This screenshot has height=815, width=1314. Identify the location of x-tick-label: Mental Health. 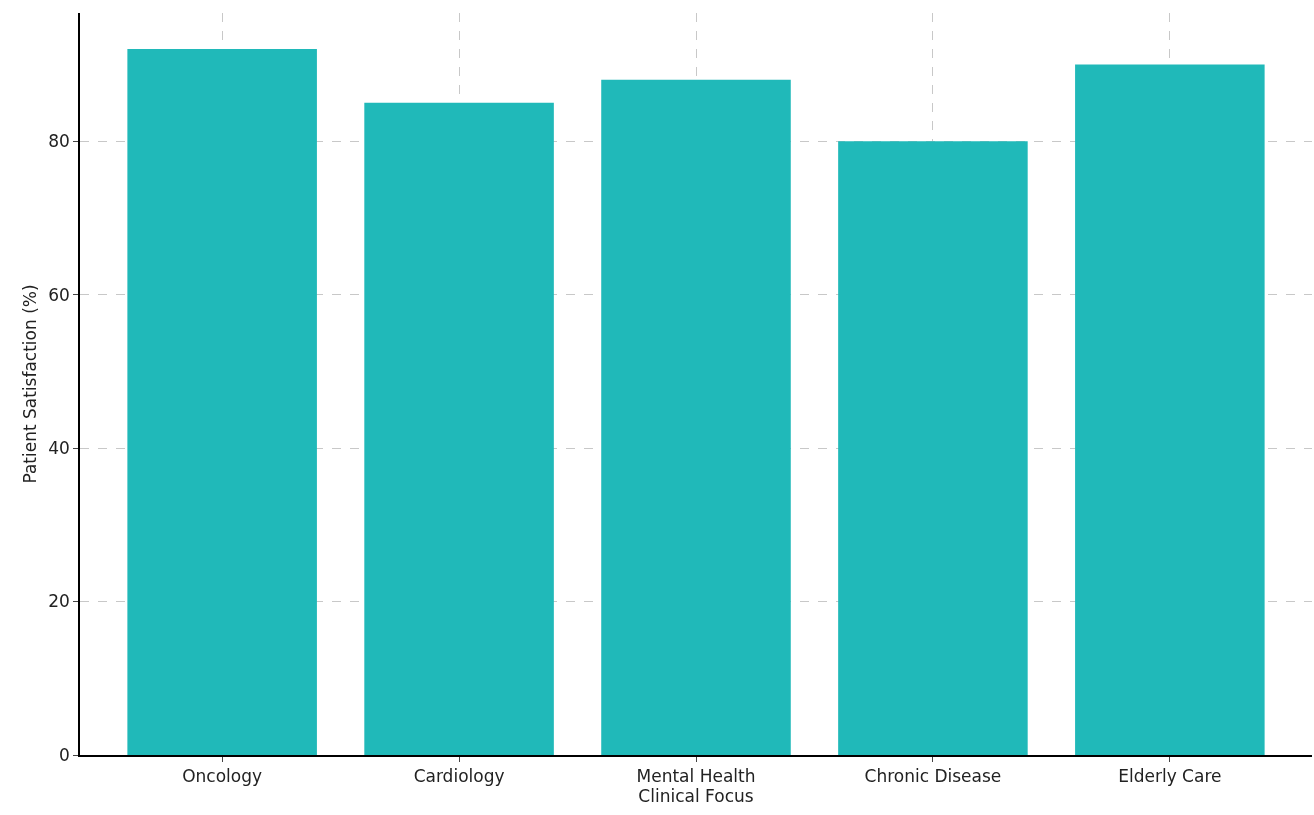
(696, 776).